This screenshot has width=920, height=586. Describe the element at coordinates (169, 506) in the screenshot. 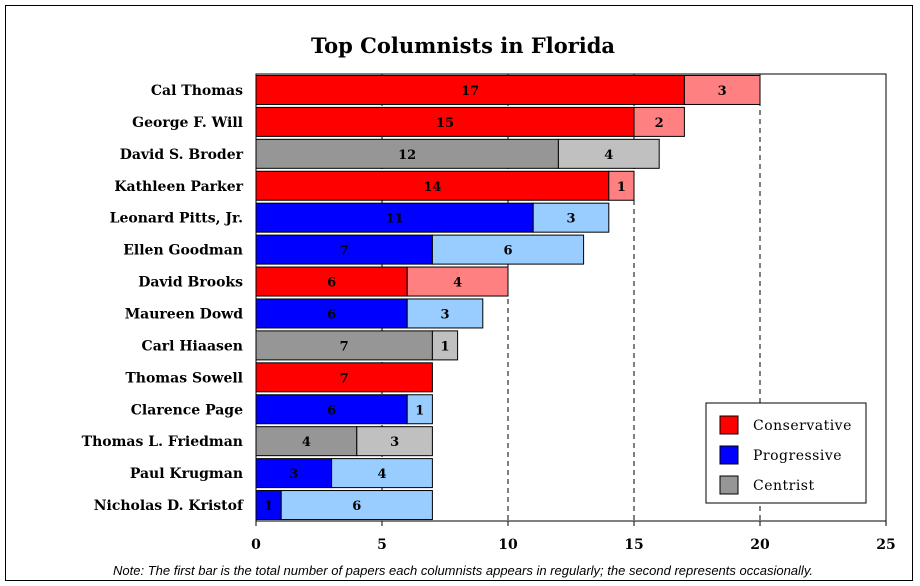

I see `category-label: Nicholas D. Kristof` at that location.